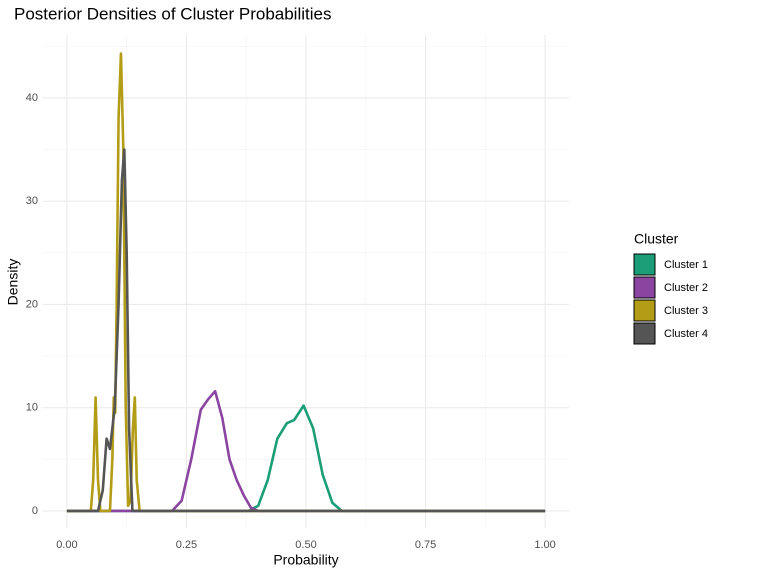  Describe the element at coordinates (305, 560) in the screenshot. I see `x-axis-title: Probability` at that location.